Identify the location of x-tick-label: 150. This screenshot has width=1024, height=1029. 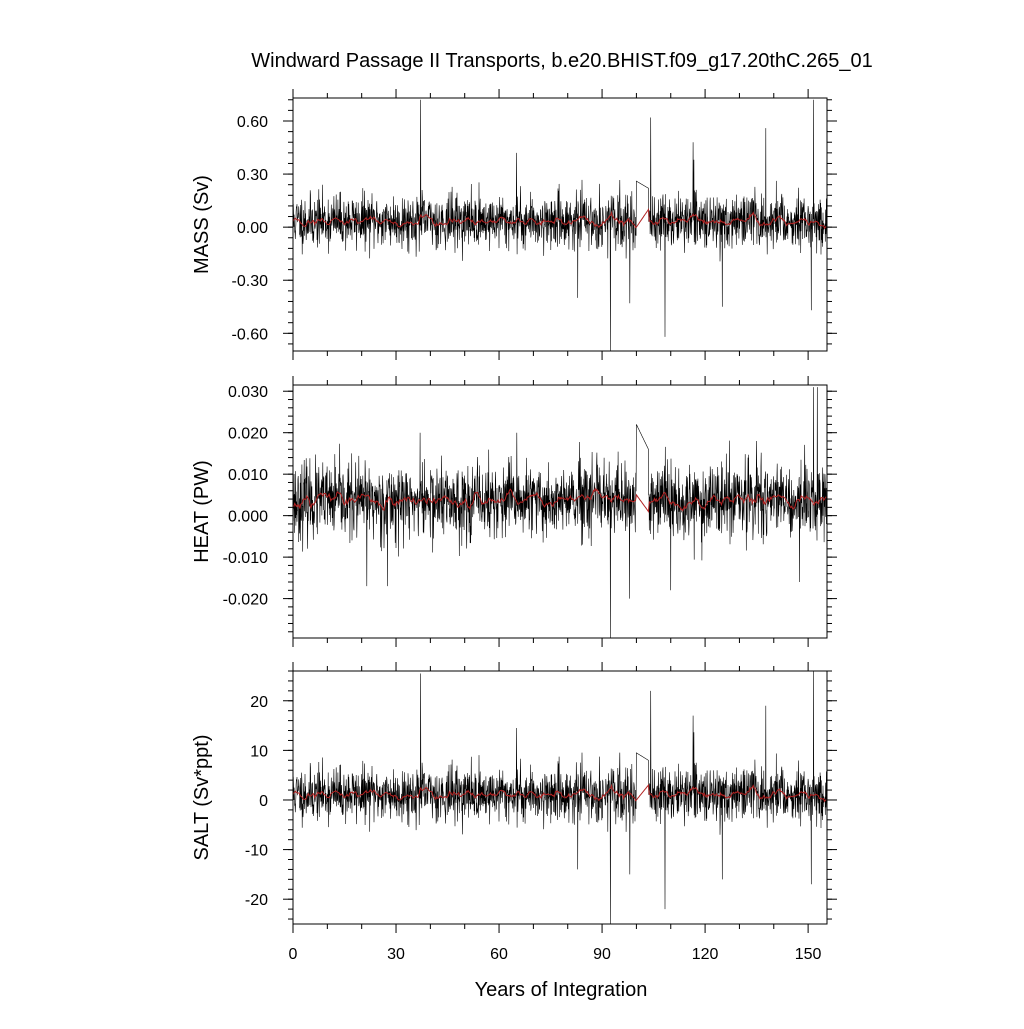
(808, 954).